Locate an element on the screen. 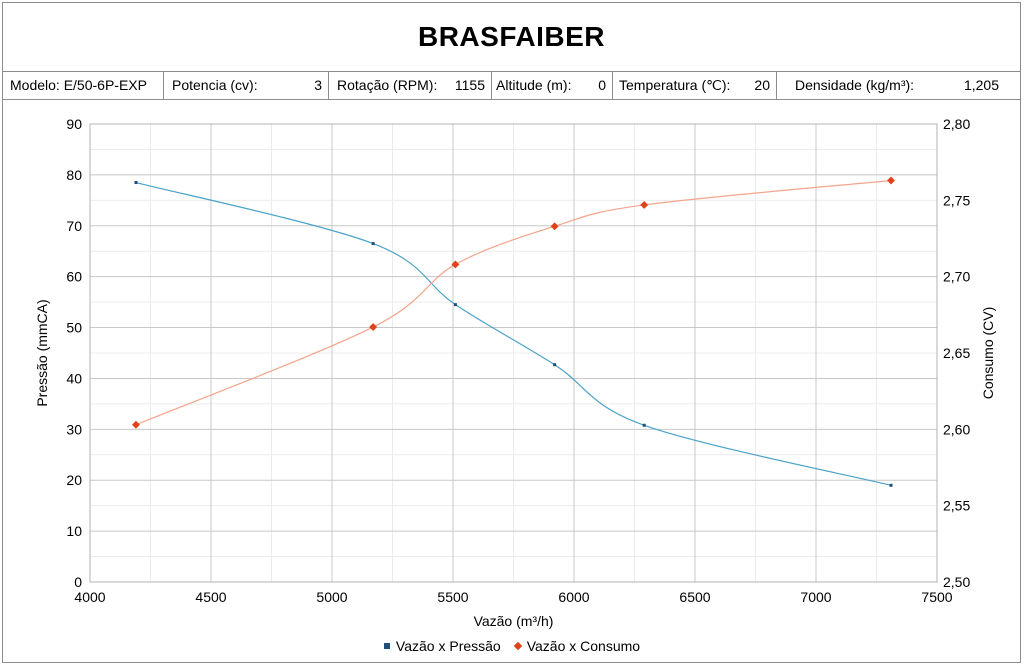  y2-tick-label: 2,50 is located at coordinates (956, 582).